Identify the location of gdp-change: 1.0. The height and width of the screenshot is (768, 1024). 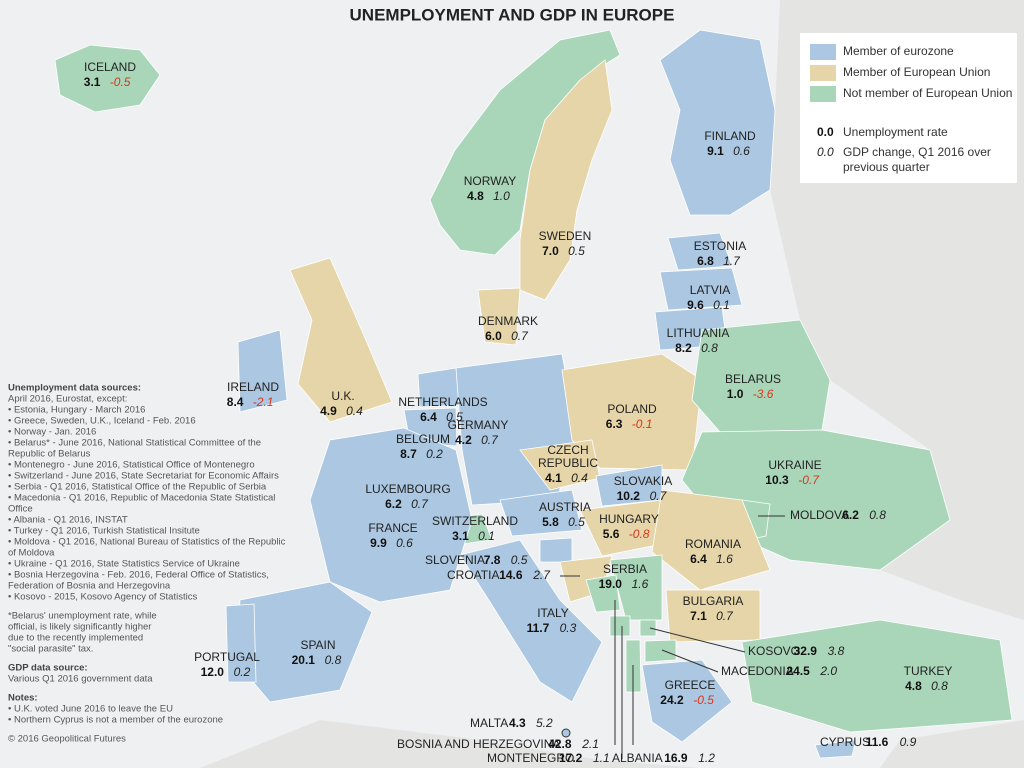
(501, 196).